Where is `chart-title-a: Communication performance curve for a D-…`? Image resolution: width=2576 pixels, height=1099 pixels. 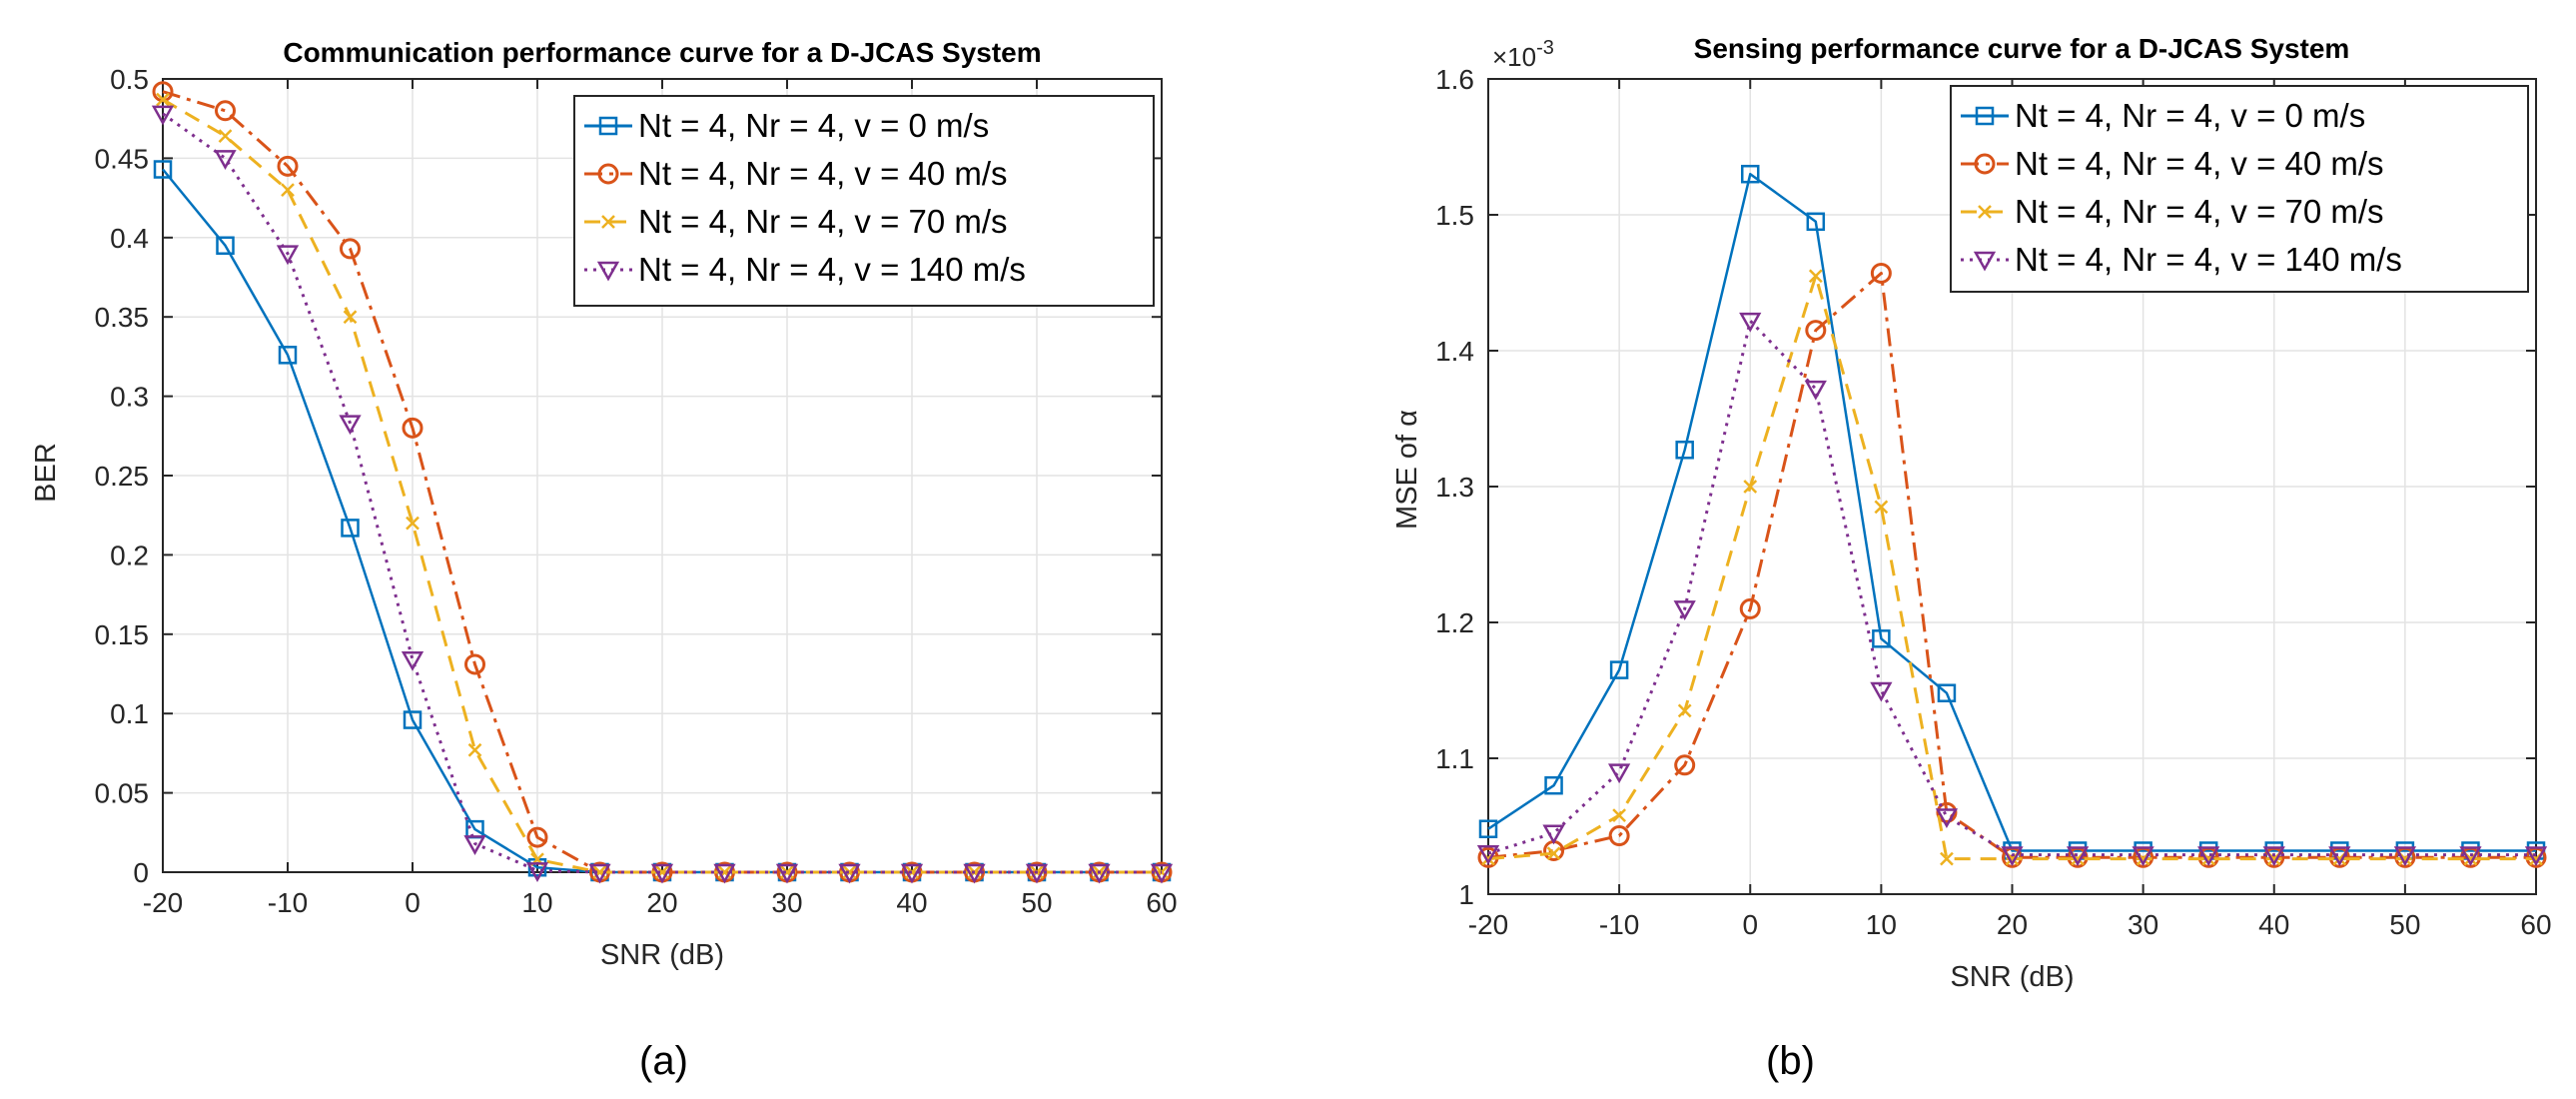
chart-title-a: Communication performance curve for a D-… is located at coordinates (662, 53).